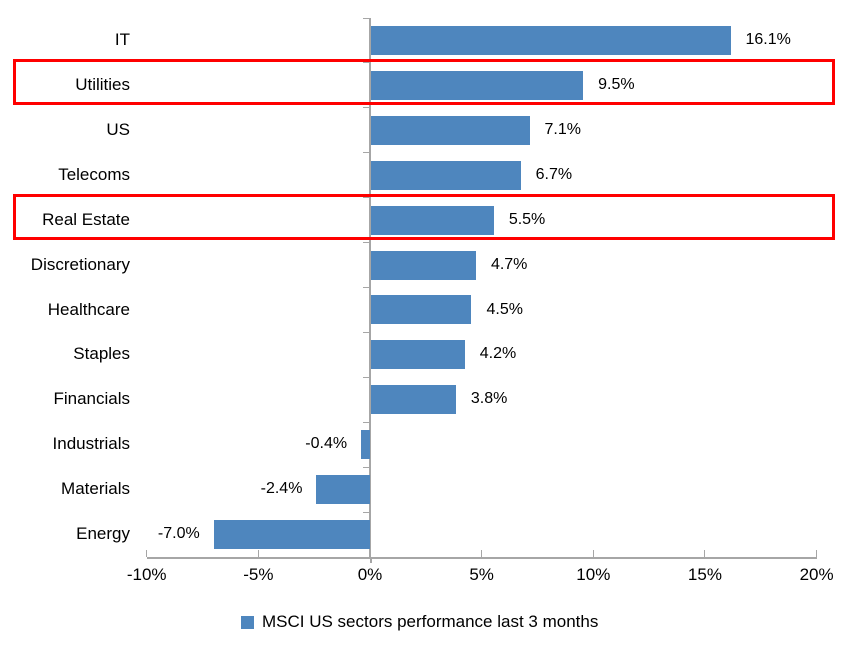 The height and width of the screenshot is (651, 852). What do you see at coordinates (481, 558) in the screenshot?
I see `x-axis` at bounding box center [481, 558].